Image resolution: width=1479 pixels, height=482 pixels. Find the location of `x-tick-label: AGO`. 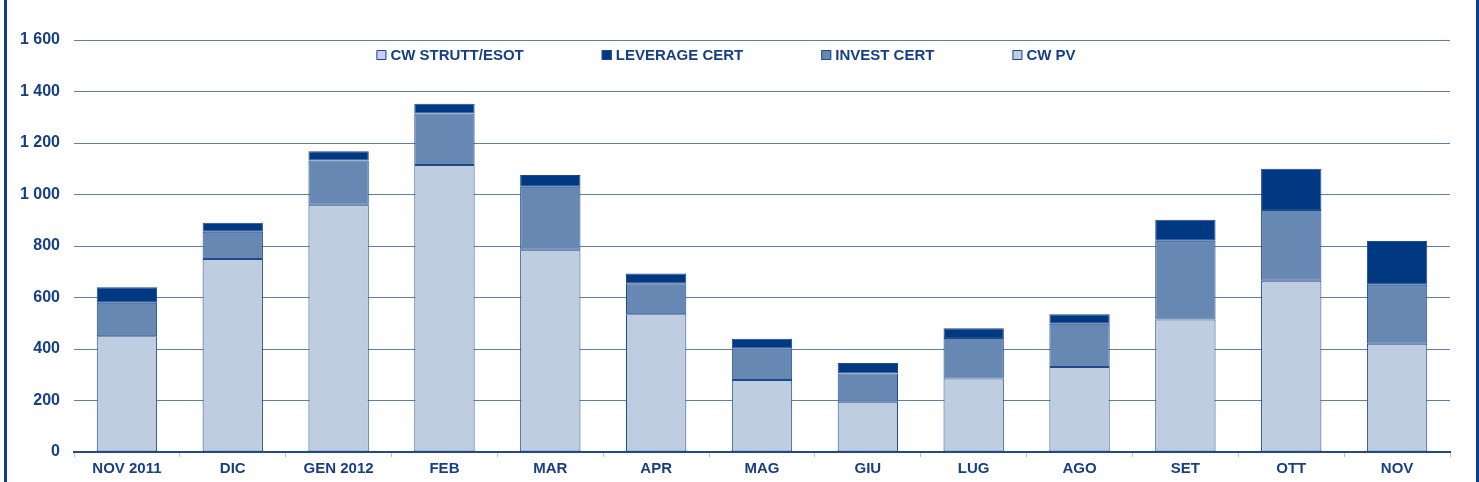

x-tick-label: AGO is located at coordinates (1079, 468).